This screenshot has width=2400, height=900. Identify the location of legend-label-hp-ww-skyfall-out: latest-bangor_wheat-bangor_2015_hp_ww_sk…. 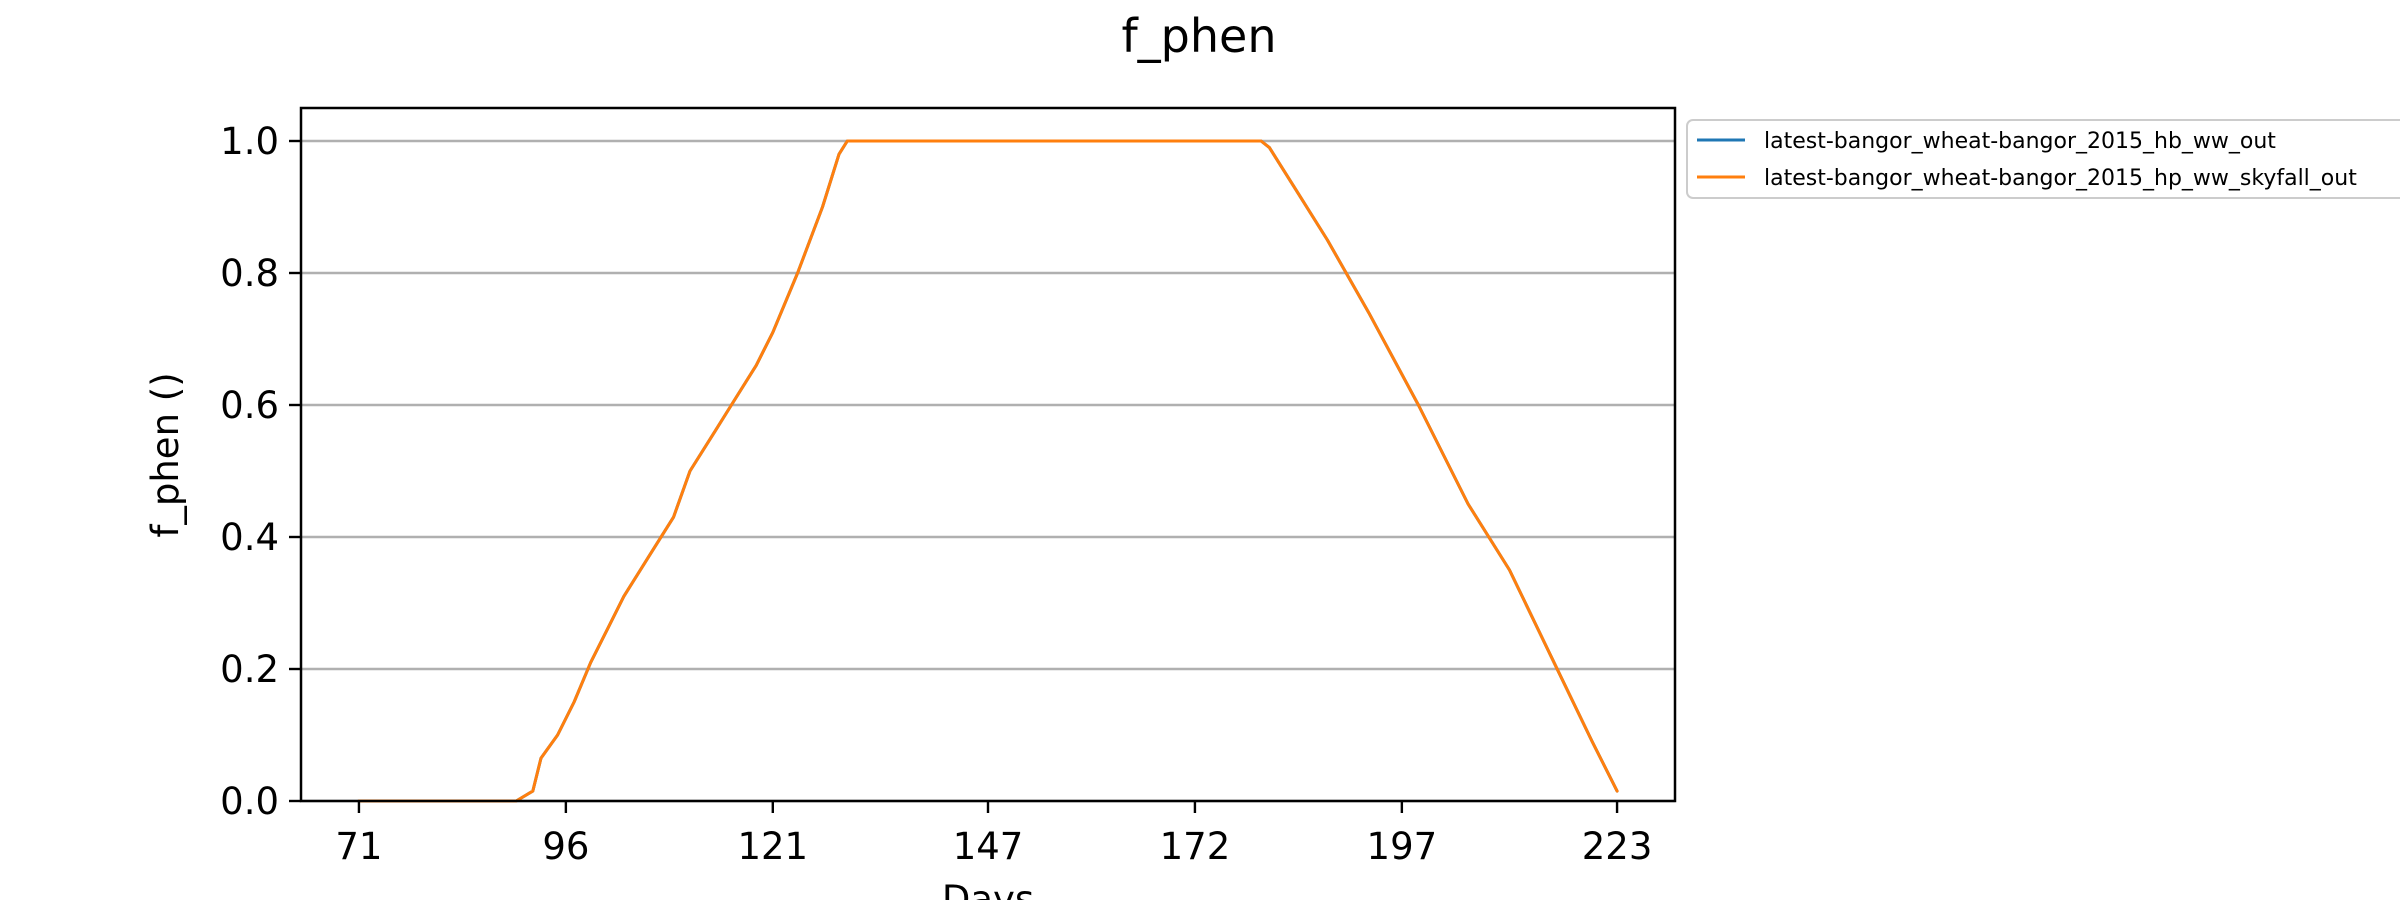
(2060, 178).